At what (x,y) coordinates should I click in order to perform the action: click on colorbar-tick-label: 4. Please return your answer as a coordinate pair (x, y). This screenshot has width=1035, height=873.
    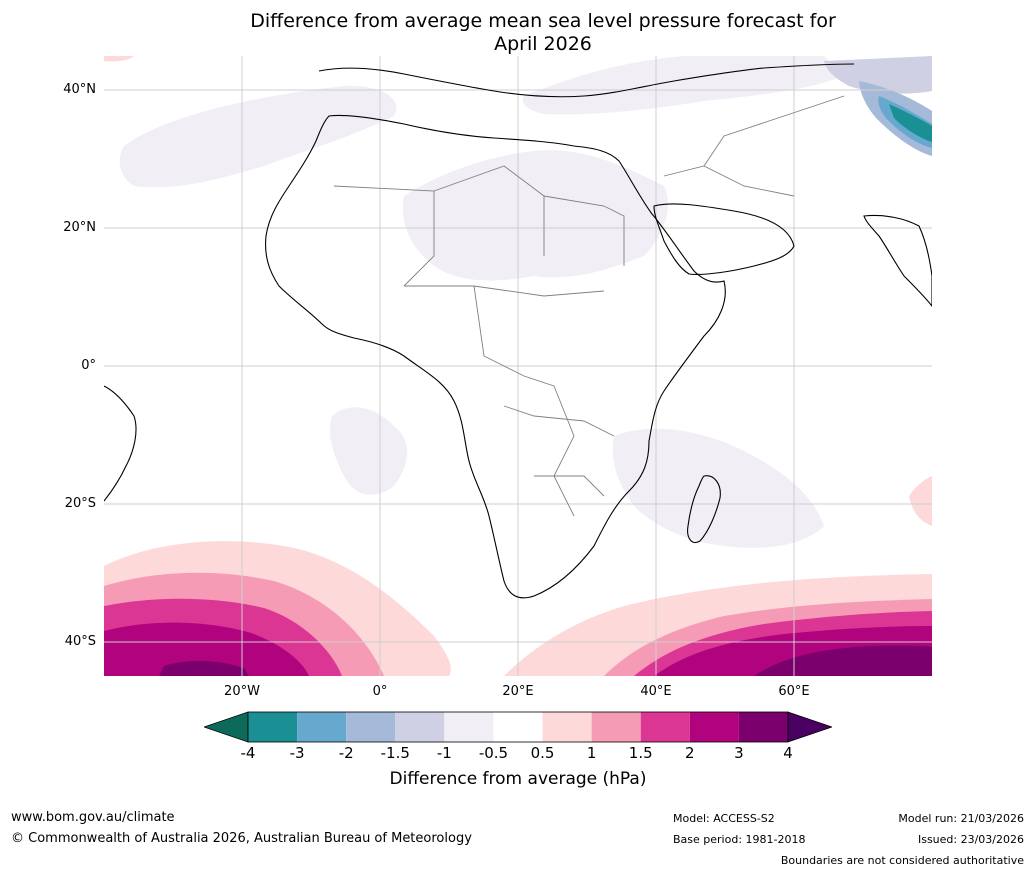
    Looking at the image, I should click on (788, 753).